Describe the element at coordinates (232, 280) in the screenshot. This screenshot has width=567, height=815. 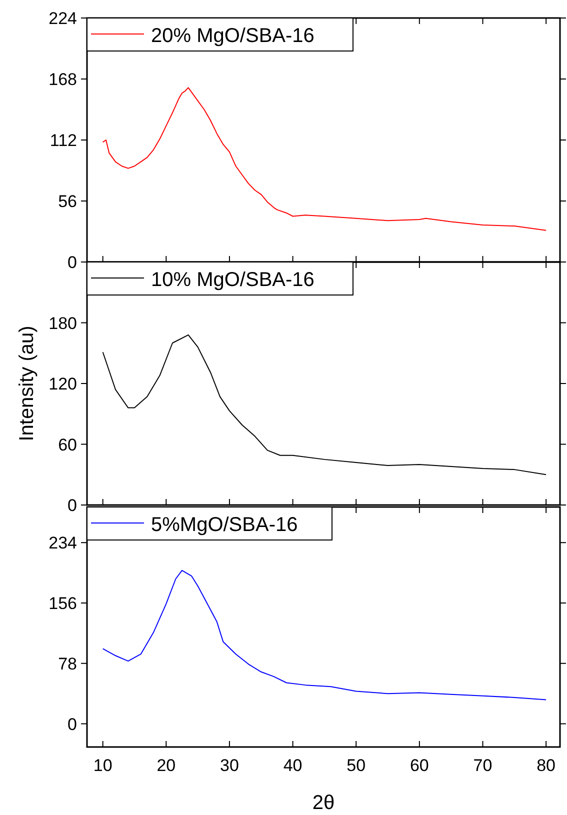
I see `legend-label: 10% MgO/SBA-16` at that location.